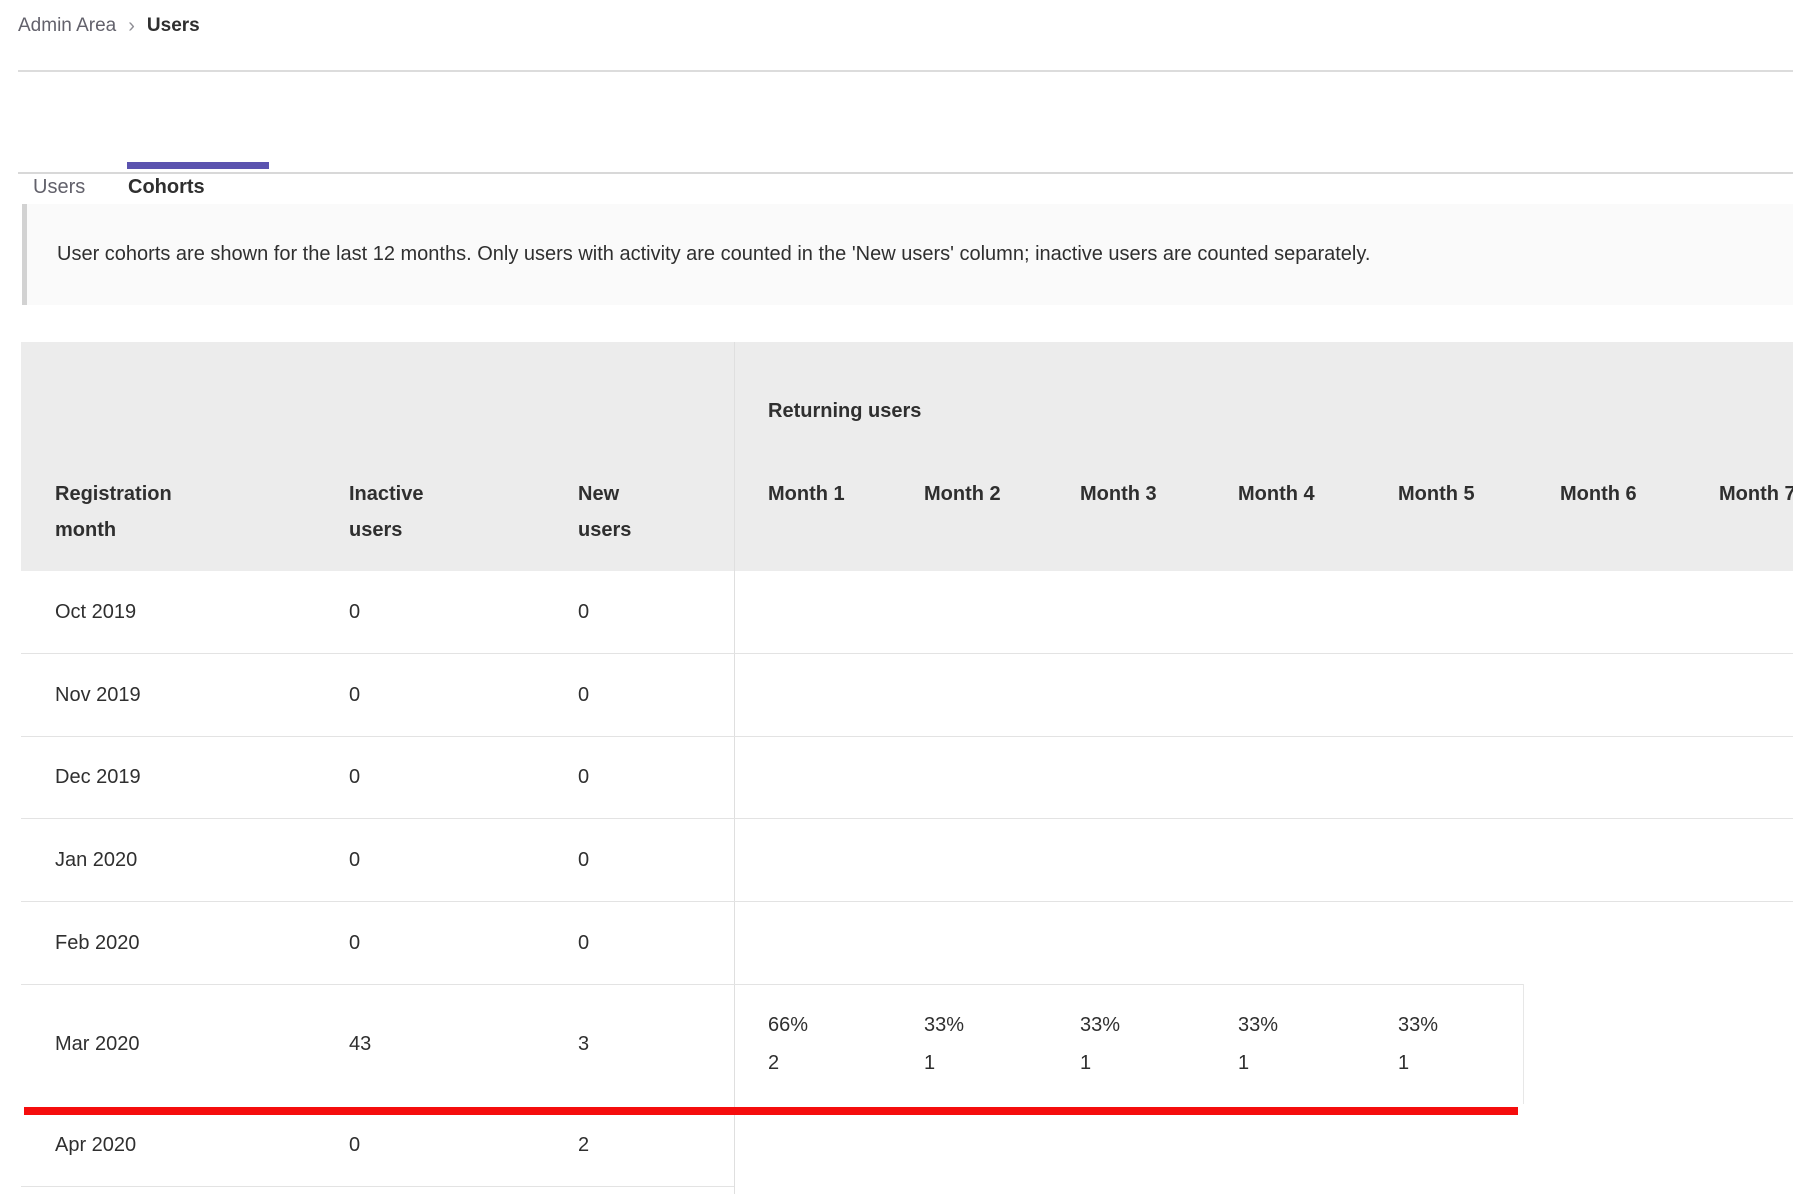  Describe the element at coordinates (734, 768) in the screenshot. I see `returning-users-separator` at that location.